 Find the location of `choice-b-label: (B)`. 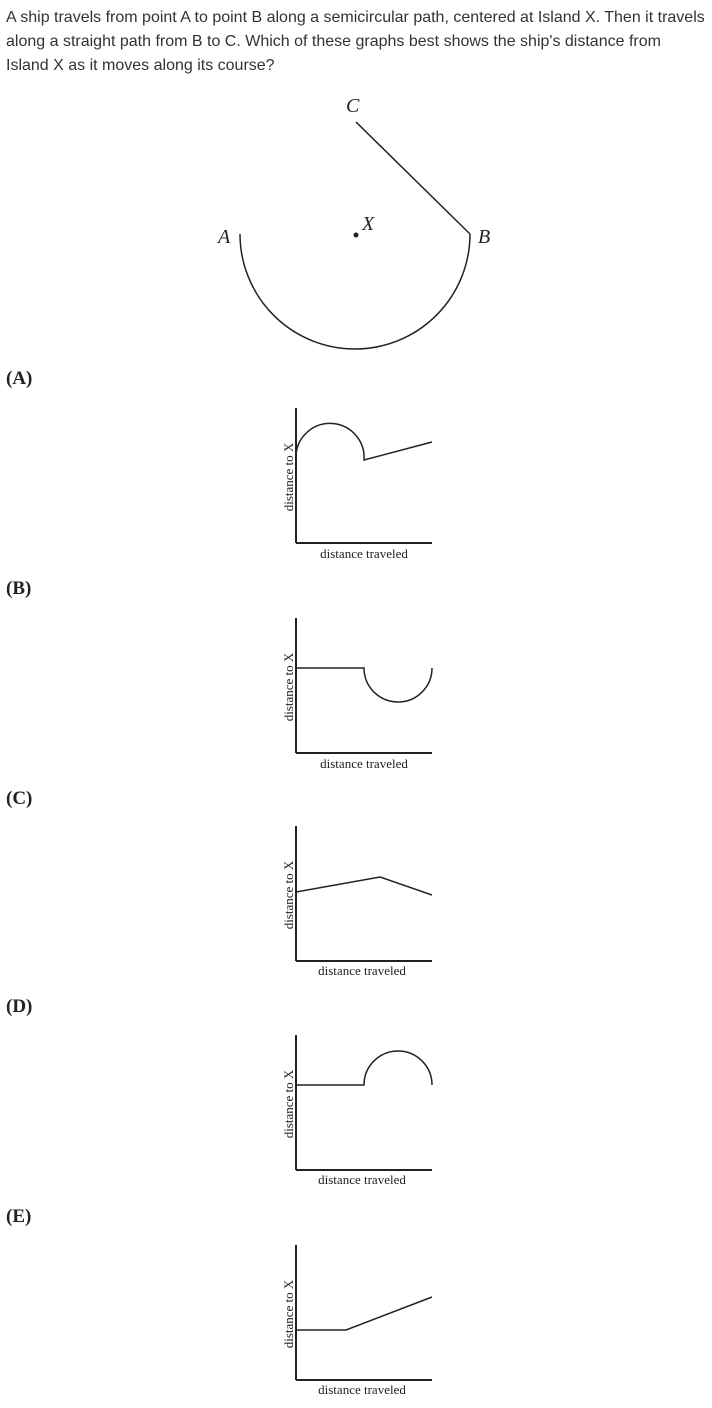

choice-b-label: (B) is located at coordinates (19, 588).